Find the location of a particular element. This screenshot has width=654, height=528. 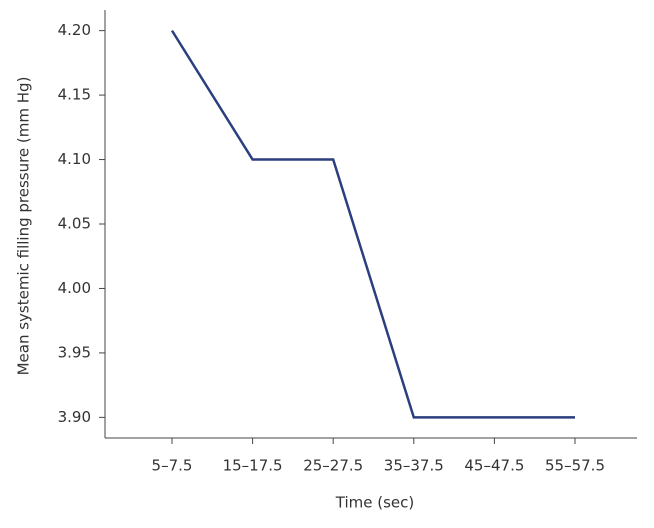

y-tick-label: 4.20 is located at coordinates (74, 30).